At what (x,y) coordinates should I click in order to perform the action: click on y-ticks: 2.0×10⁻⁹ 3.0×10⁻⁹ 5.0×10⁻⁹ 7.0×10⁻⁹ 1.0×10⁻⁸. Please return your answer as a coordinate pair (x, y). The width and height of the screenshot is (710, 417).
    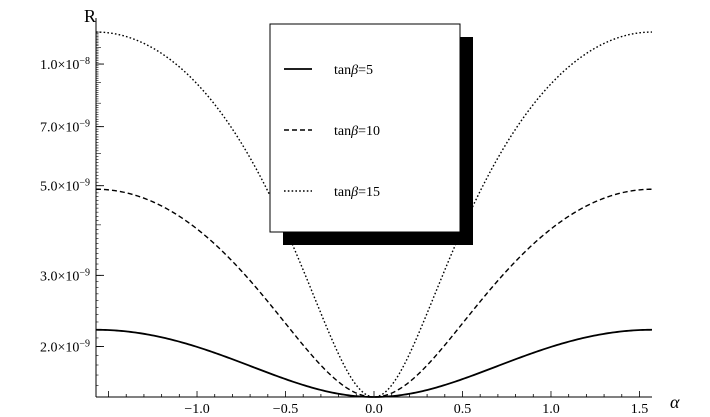
    Looking at the image, I should click on (72, 208).